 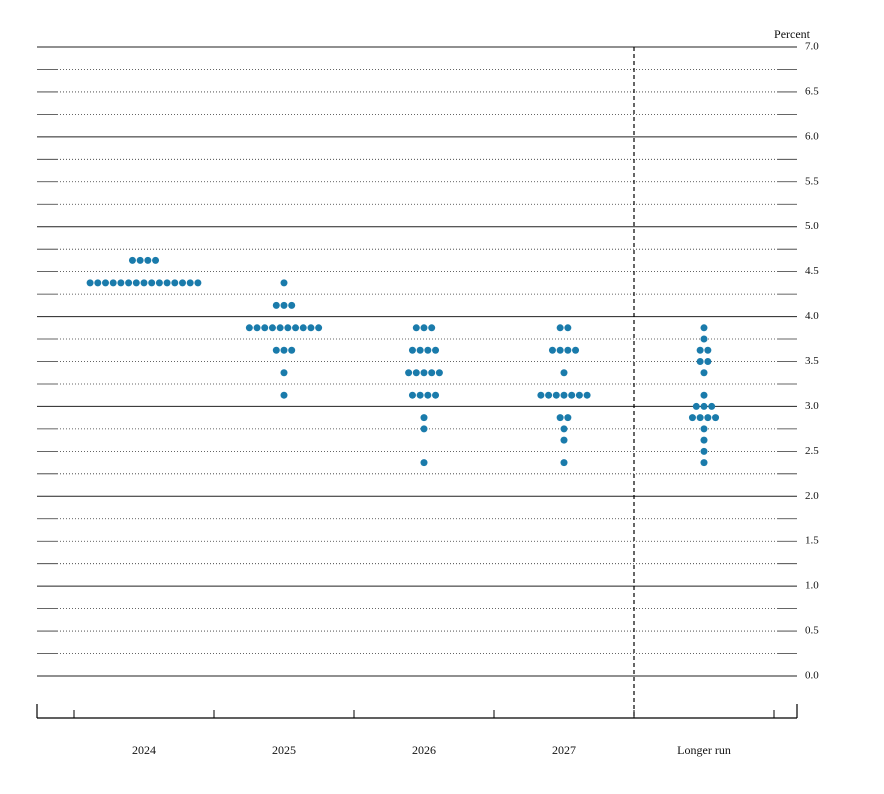 I want to click on y-tick-label: 3.0, so click(x=812, y=406).